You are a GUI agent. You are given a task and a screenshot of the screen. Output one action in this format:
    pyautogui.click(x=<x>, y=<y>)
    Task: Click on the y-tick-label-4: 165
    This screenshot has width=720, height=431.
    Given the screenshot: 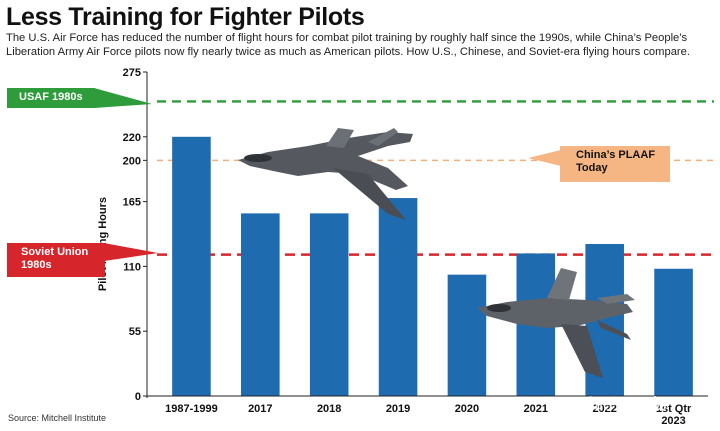 What is the action you would take?
    pyautogui.click(x=132, y=203)
    